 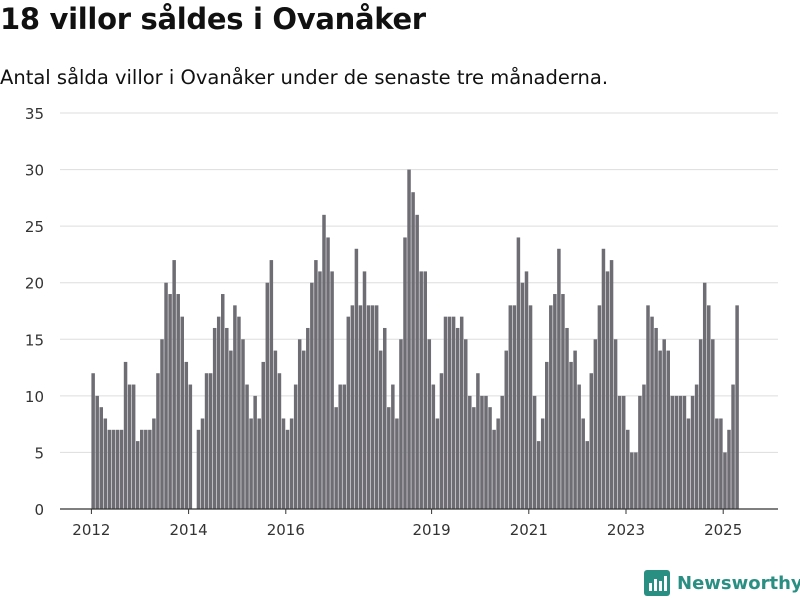 I want to click on y-tick-label: 5, so click(x=39, y=453).